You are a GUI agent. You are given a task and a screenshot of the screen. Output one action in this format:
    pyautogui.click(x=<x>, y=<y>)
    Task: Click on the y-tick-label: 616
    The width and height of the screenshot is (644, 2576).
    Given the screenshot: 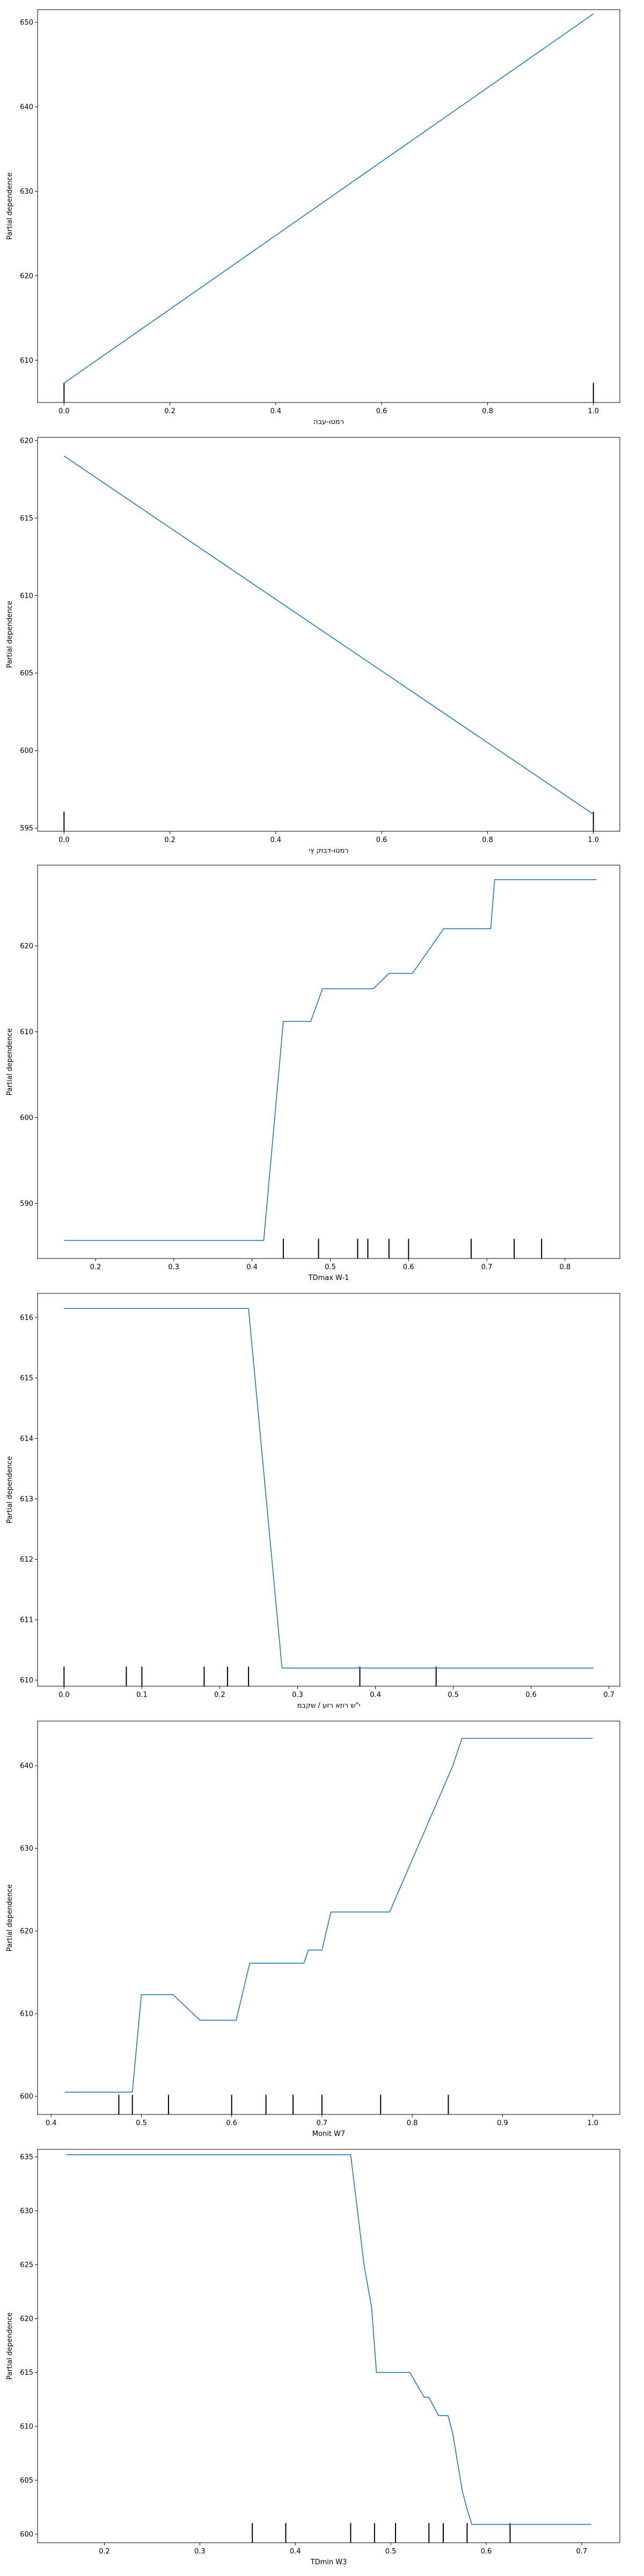 What is the action you would take?
    pyautogui.click(x=26, y=1318)
    